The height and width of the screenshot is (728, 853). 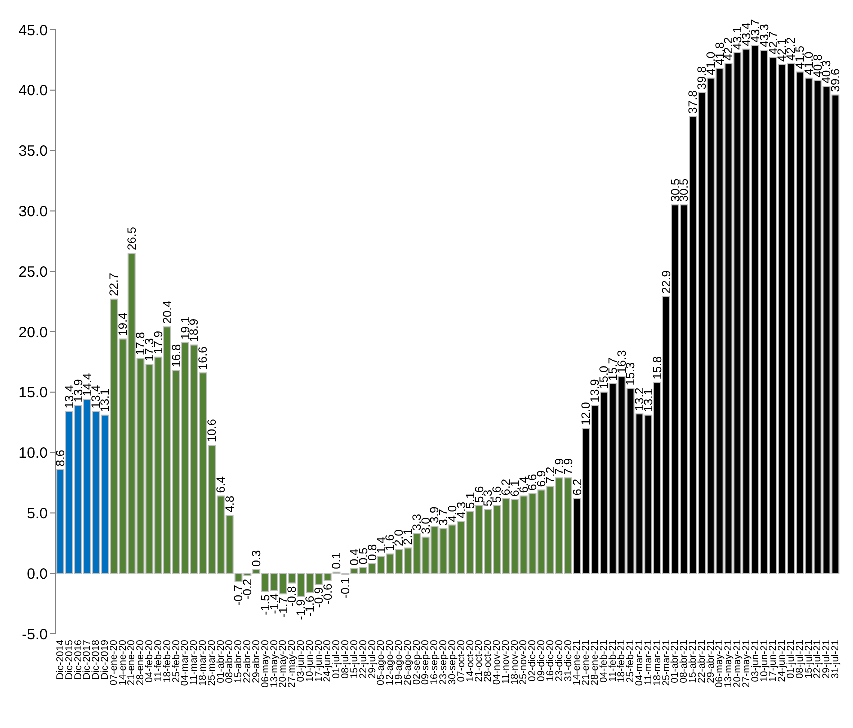 I want to click on data-label: 10.6, so click(x=212, y=430).